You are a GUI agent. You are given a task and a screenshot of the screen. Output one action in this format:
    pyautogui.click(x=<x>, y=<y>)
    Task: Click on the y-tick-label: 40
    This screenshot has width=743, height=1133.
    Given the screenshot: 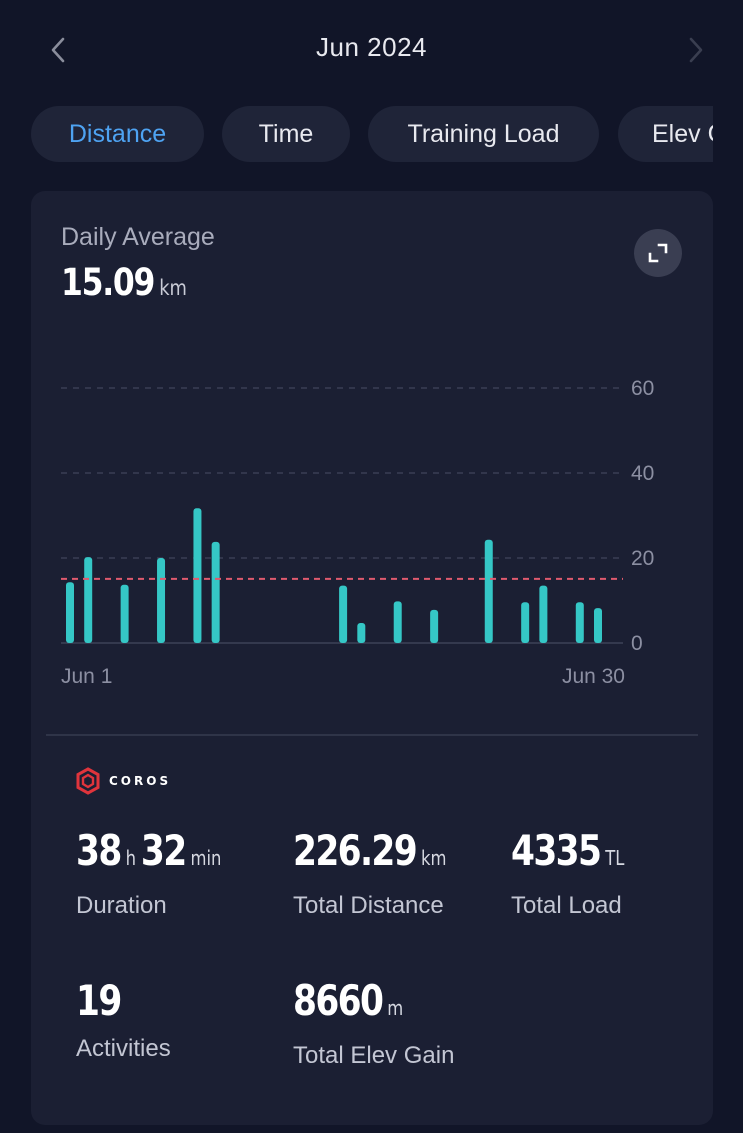 What is the action you would take?
    pyautogui.click(x=642, y=473)
    